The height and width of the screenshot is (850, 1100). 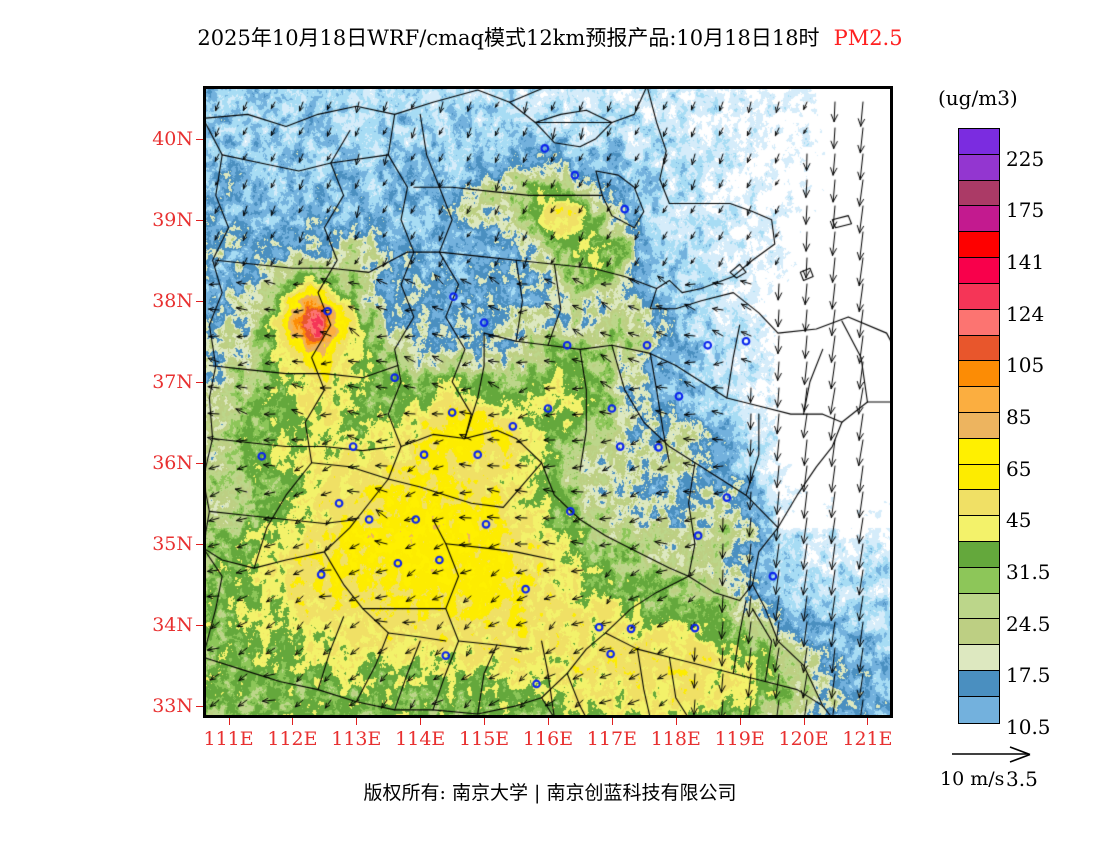 What do you see at coordinates (1022, 778) in the screenshot?
I see `colorbar-tick-label: 3.5` at bounding box center [1022, 778].